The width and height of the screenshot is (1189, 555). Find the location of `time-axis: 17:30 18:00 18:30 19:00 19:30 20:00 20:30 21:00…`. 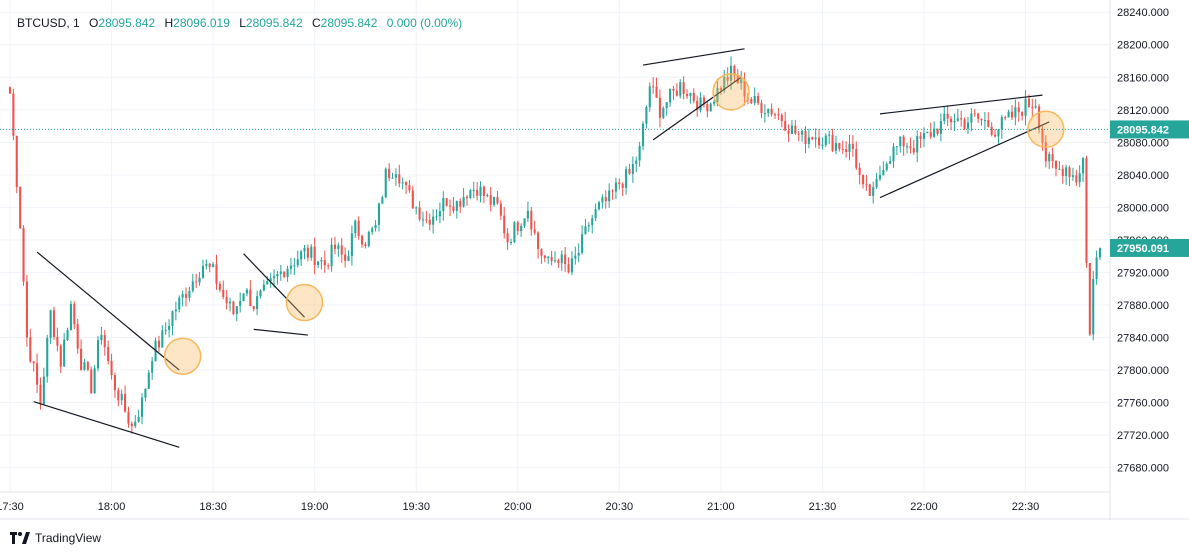

time-axis: 17:30 18:00 18:30 19:00 19:30 20:00 20:30 21:00… is located at coordinates (519, 507).